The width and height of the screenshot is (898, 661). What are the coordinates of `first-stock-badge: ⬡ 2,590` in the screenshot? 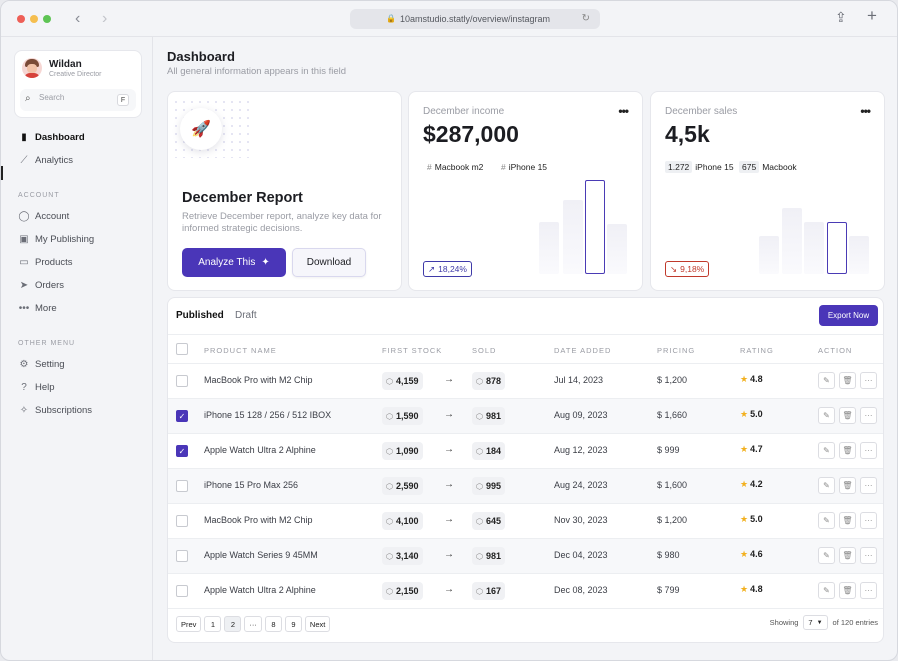 It's located at (402, 486).